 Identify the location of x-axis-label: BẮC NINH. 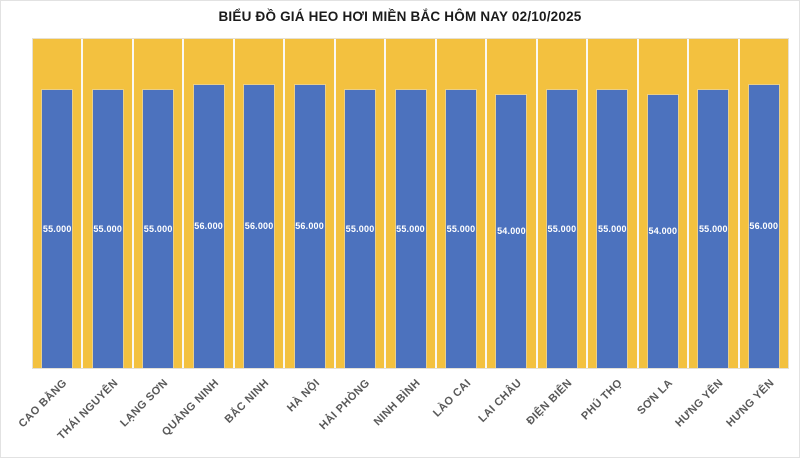
(247, 401).